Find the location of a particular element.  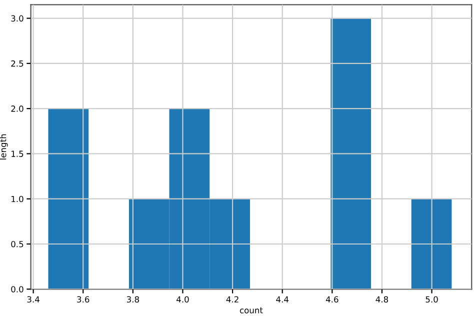

x-tick-label: 4.4 is located at coordinates (282, 299).